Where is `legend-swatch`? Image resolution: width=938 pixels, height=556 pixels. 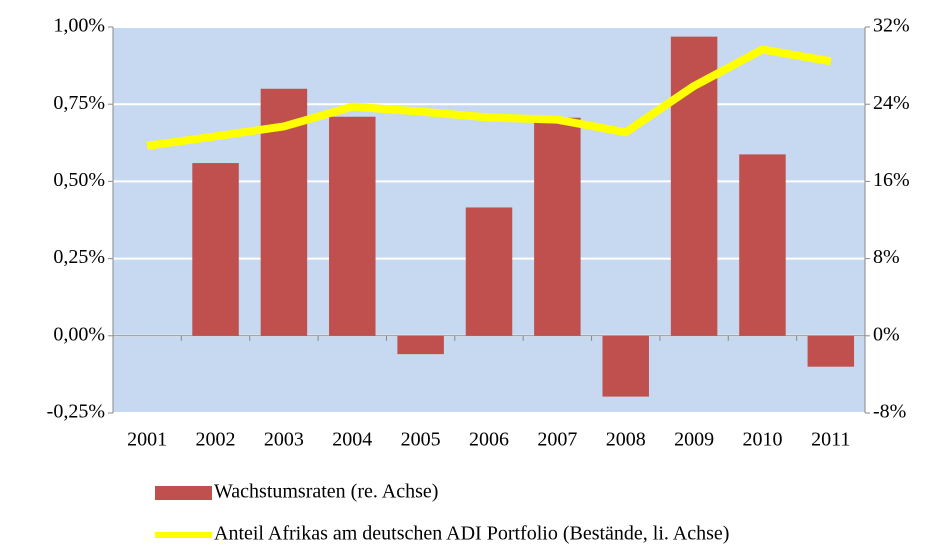 legend-swatch is located at coordinates (183, 493).